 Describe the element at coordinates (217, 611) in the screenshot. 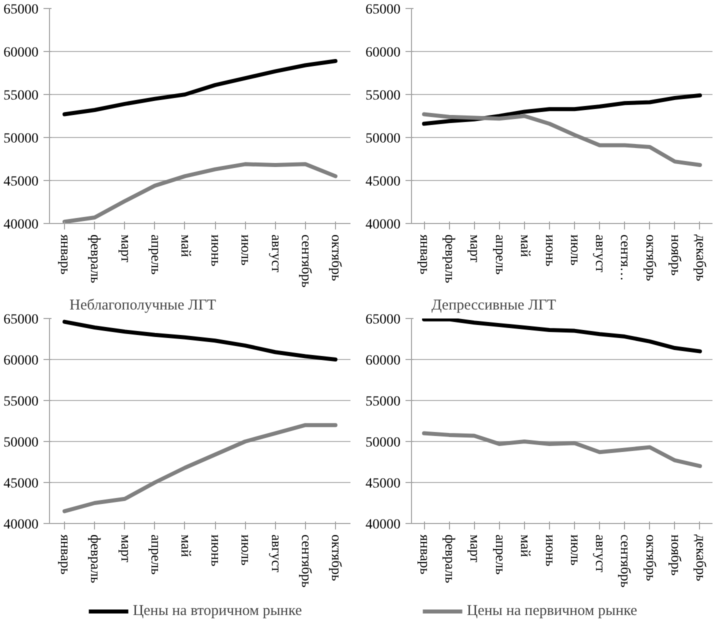

I see `legend-label: Цены на вторичном рынке` at that location.